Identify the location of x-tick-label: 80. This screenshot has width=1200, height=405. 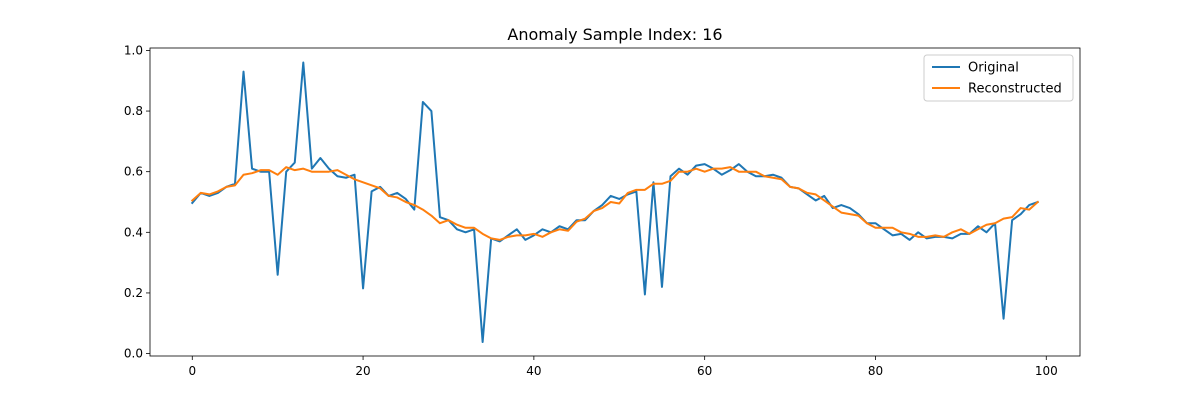
(875, 371).